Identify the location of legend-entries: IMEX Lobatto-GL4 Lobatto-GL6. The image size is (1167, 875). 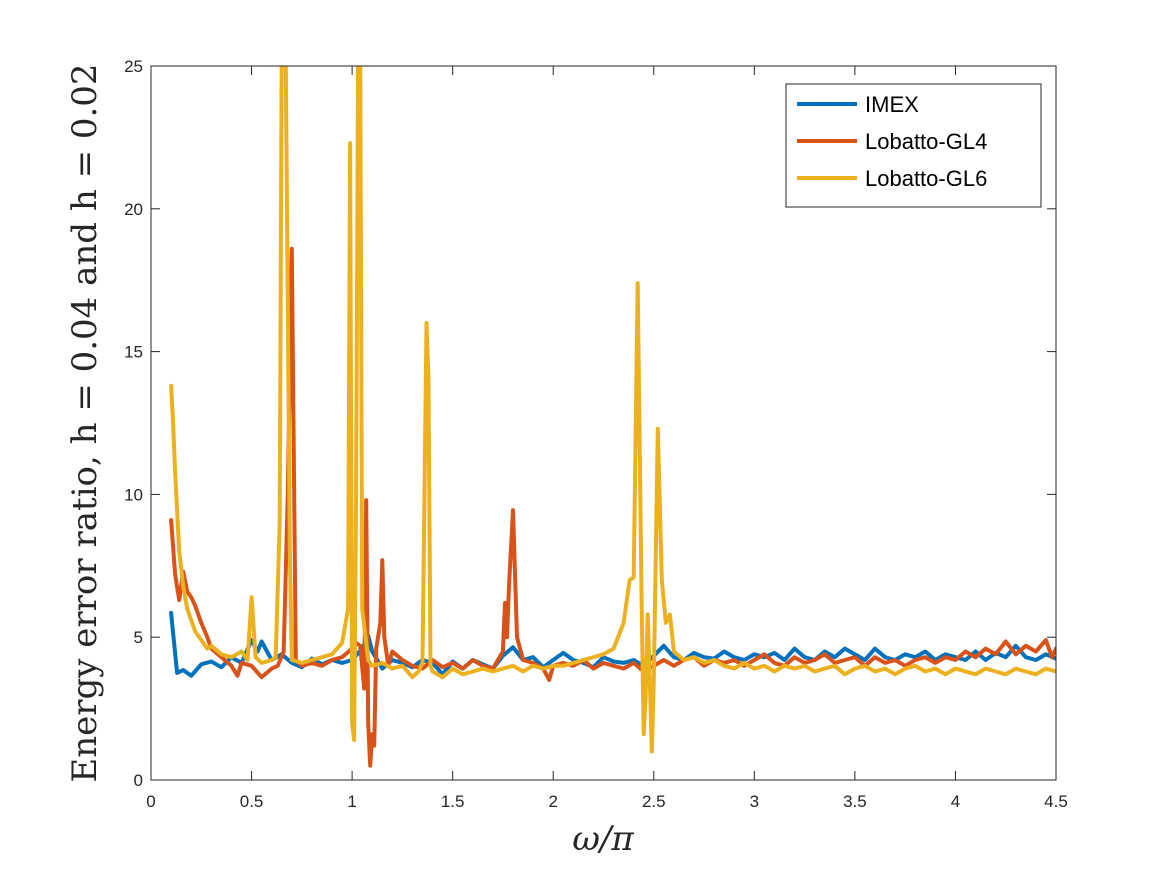
(892, 141).